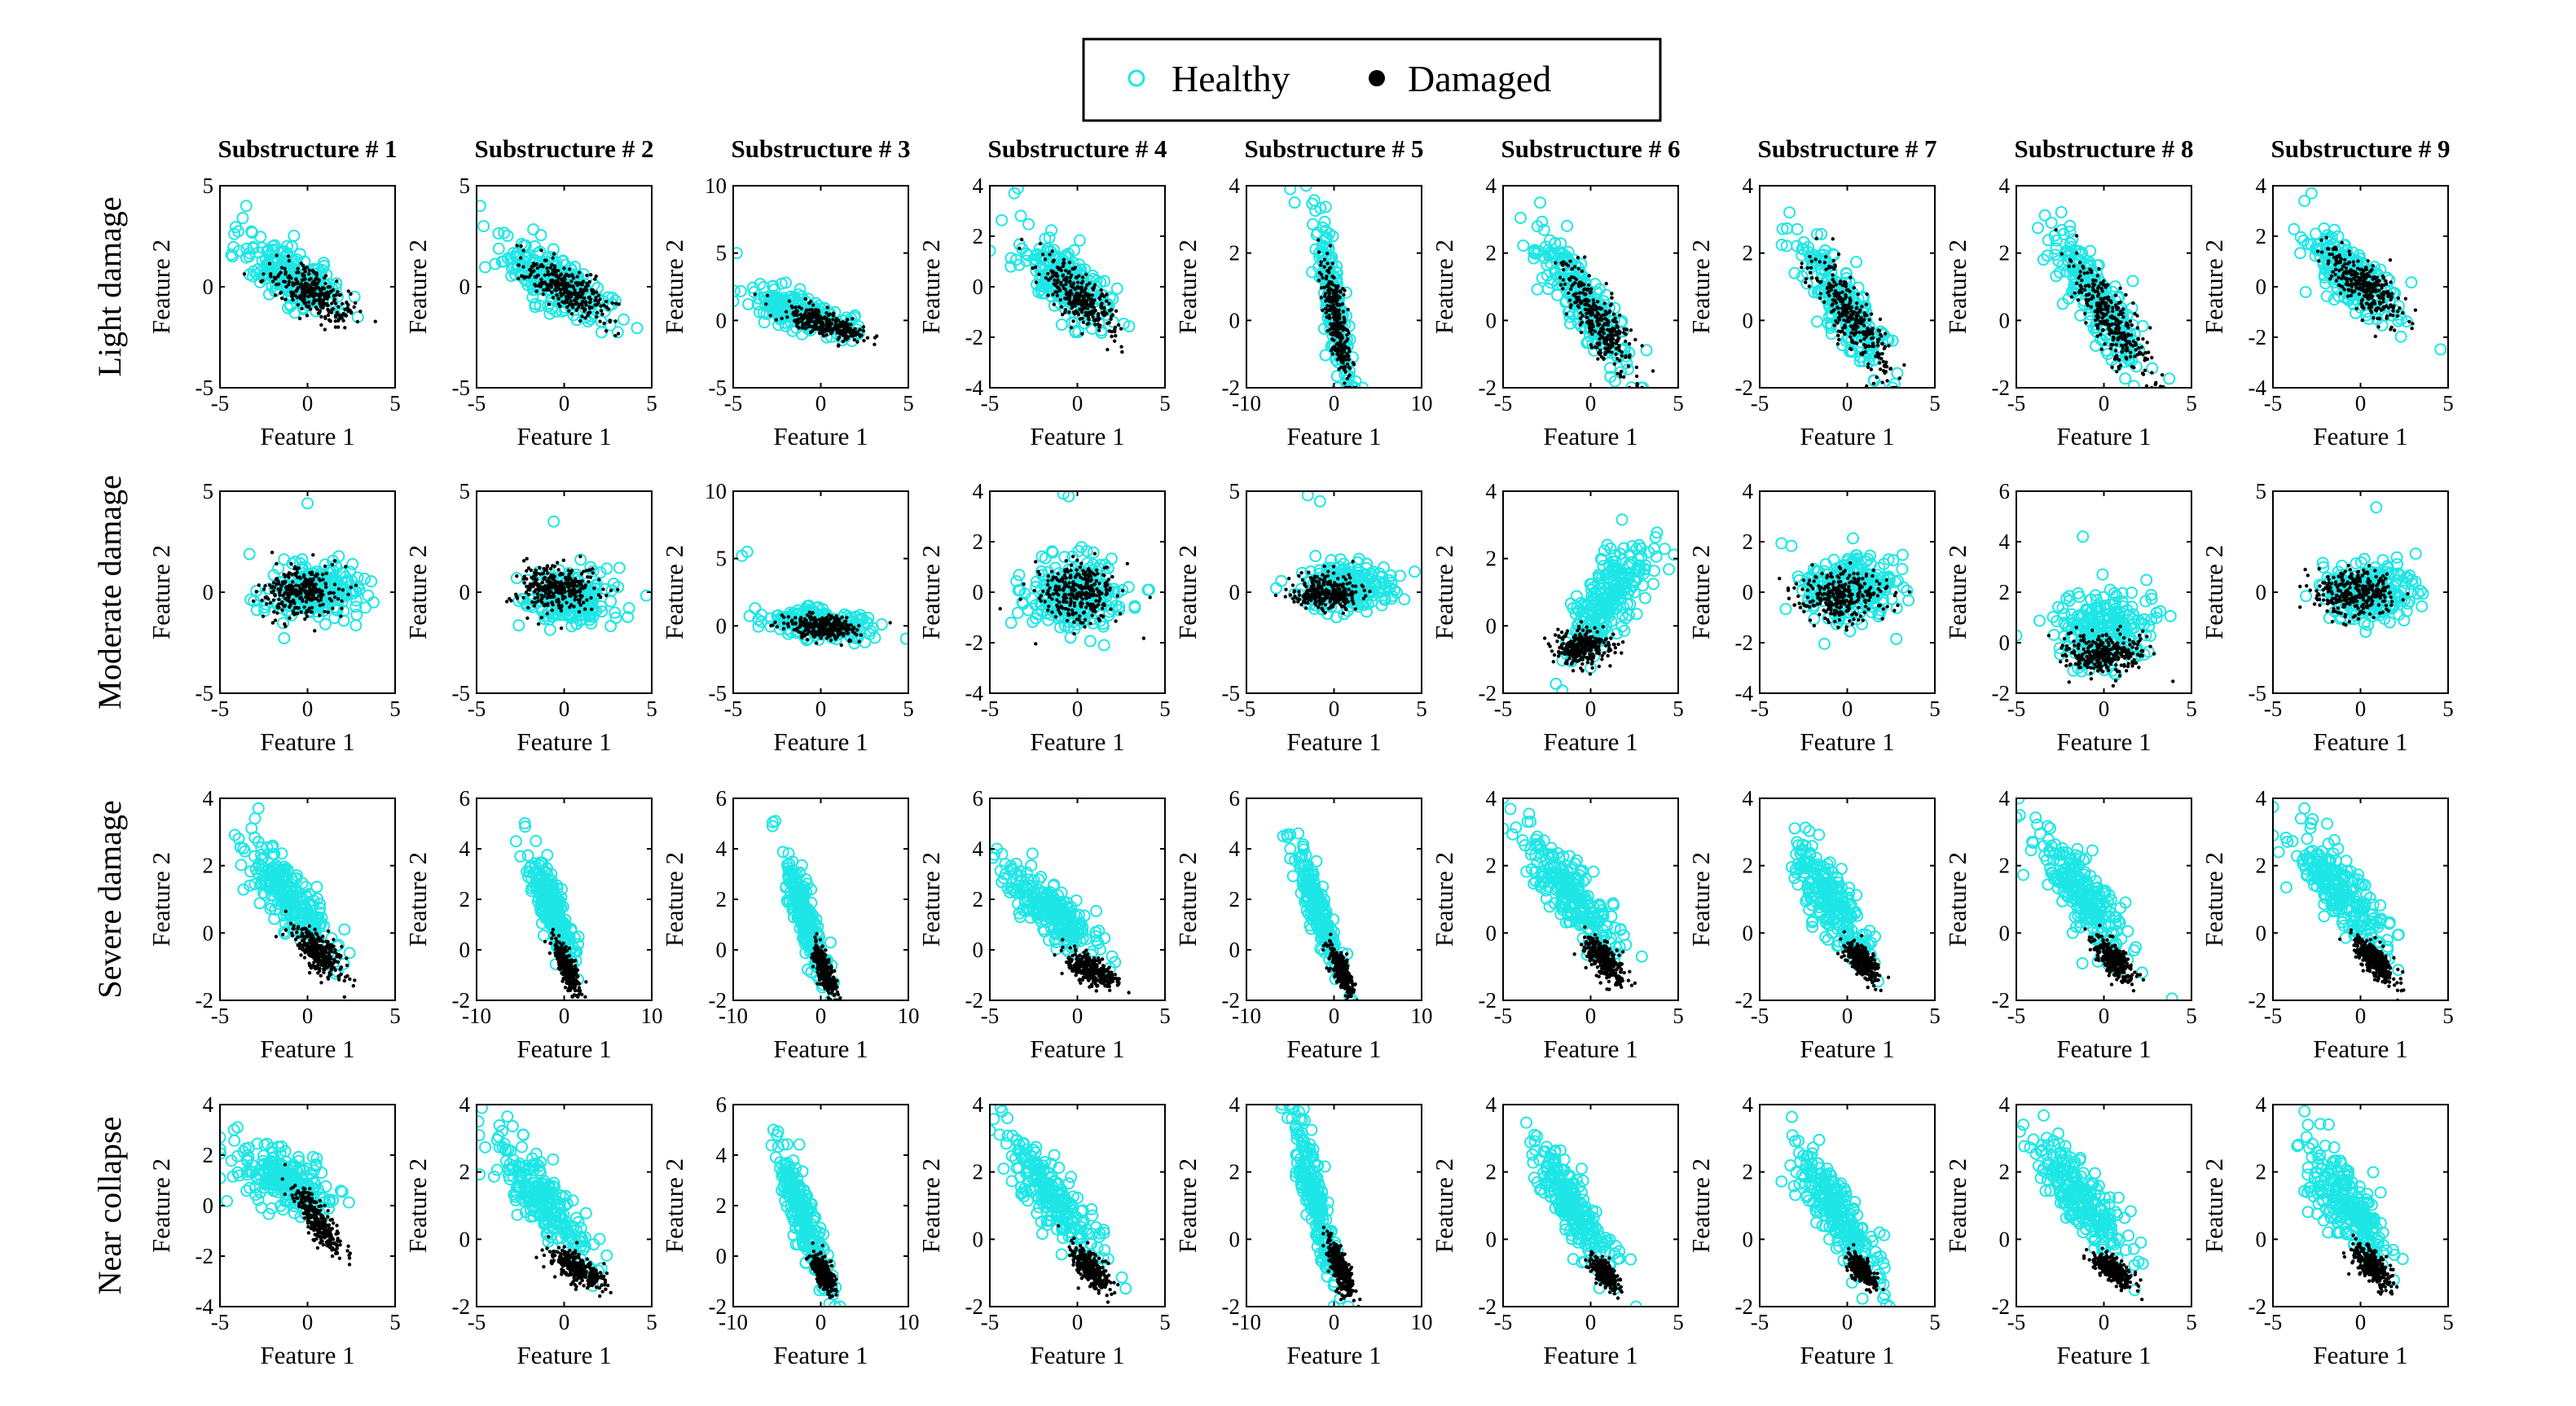 The image size is (2576, 1406). I want to click on y-tick-label: -2, so click(1488, 388).